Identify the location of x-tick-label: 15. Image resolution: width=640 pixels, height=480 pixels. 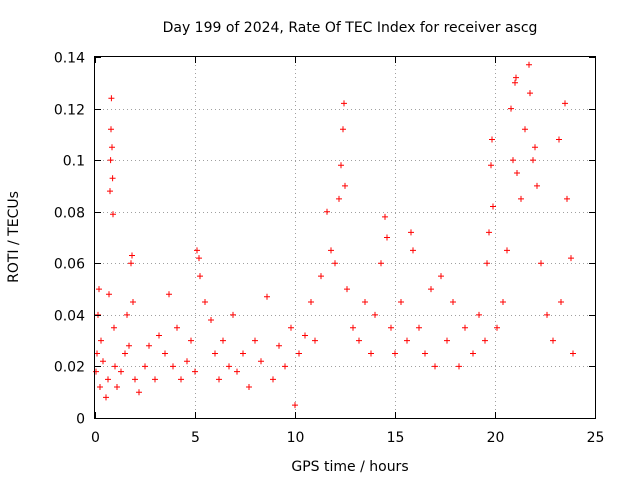
(396, 438).